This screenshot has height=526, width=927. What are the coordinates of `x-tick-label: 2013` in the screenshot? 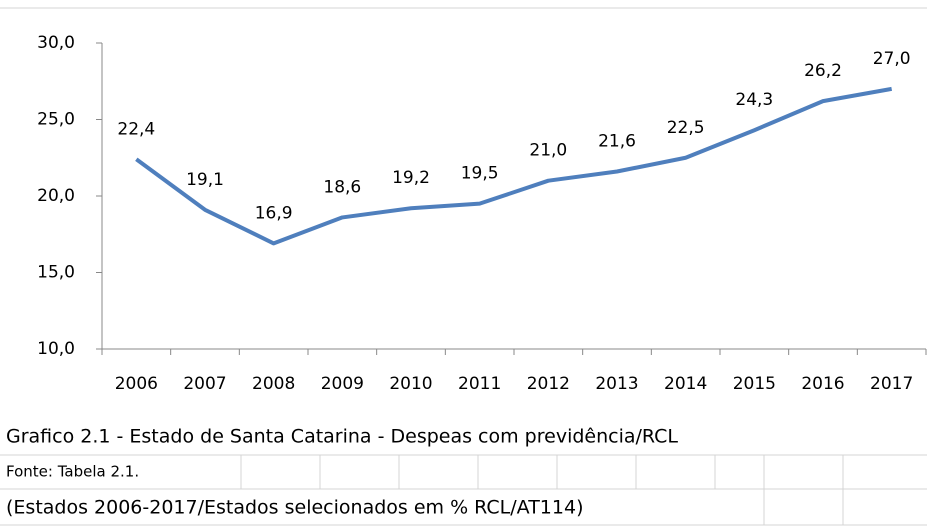 It's located at (616, 384).